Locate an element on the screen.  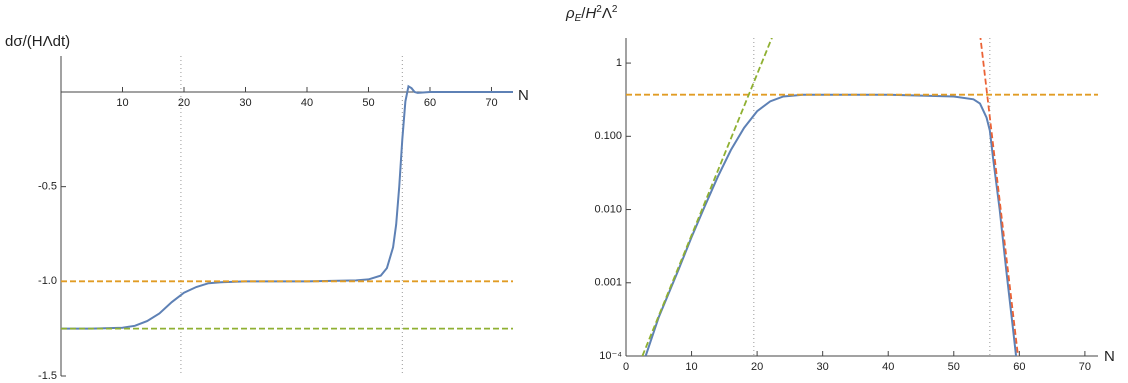
y-tick-label: 0.010 is located at coordinates (608, 209).